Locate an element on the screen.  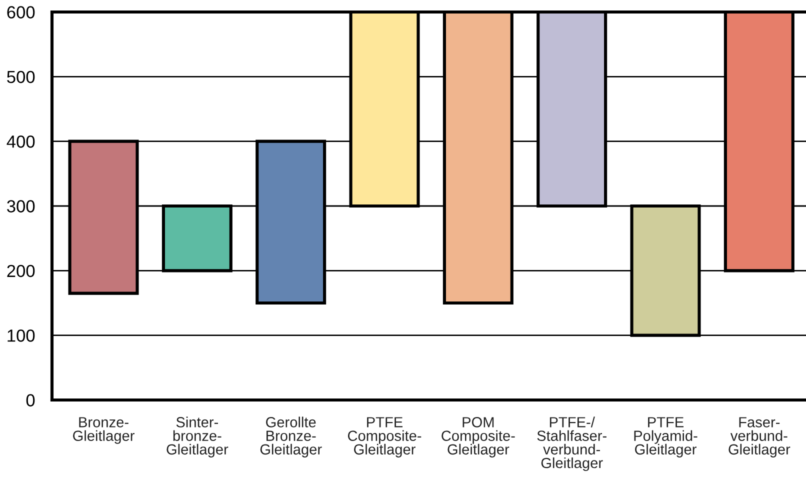
y-tick-label: 0 is located at coordinates (30, 400).